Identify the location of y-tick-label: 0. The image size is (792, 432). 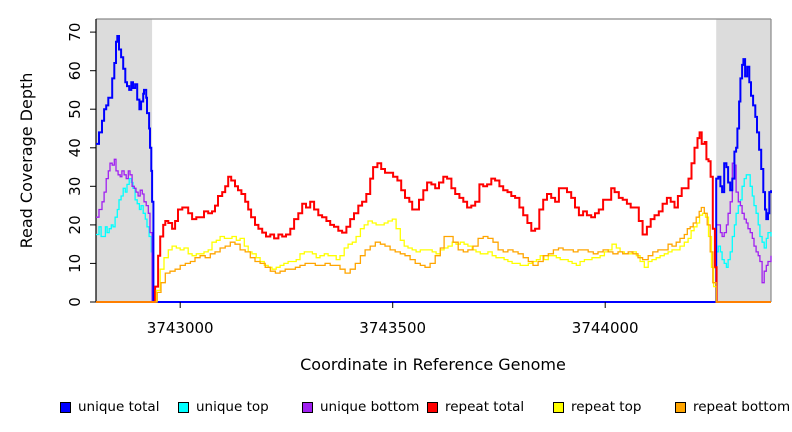
(75, 302).